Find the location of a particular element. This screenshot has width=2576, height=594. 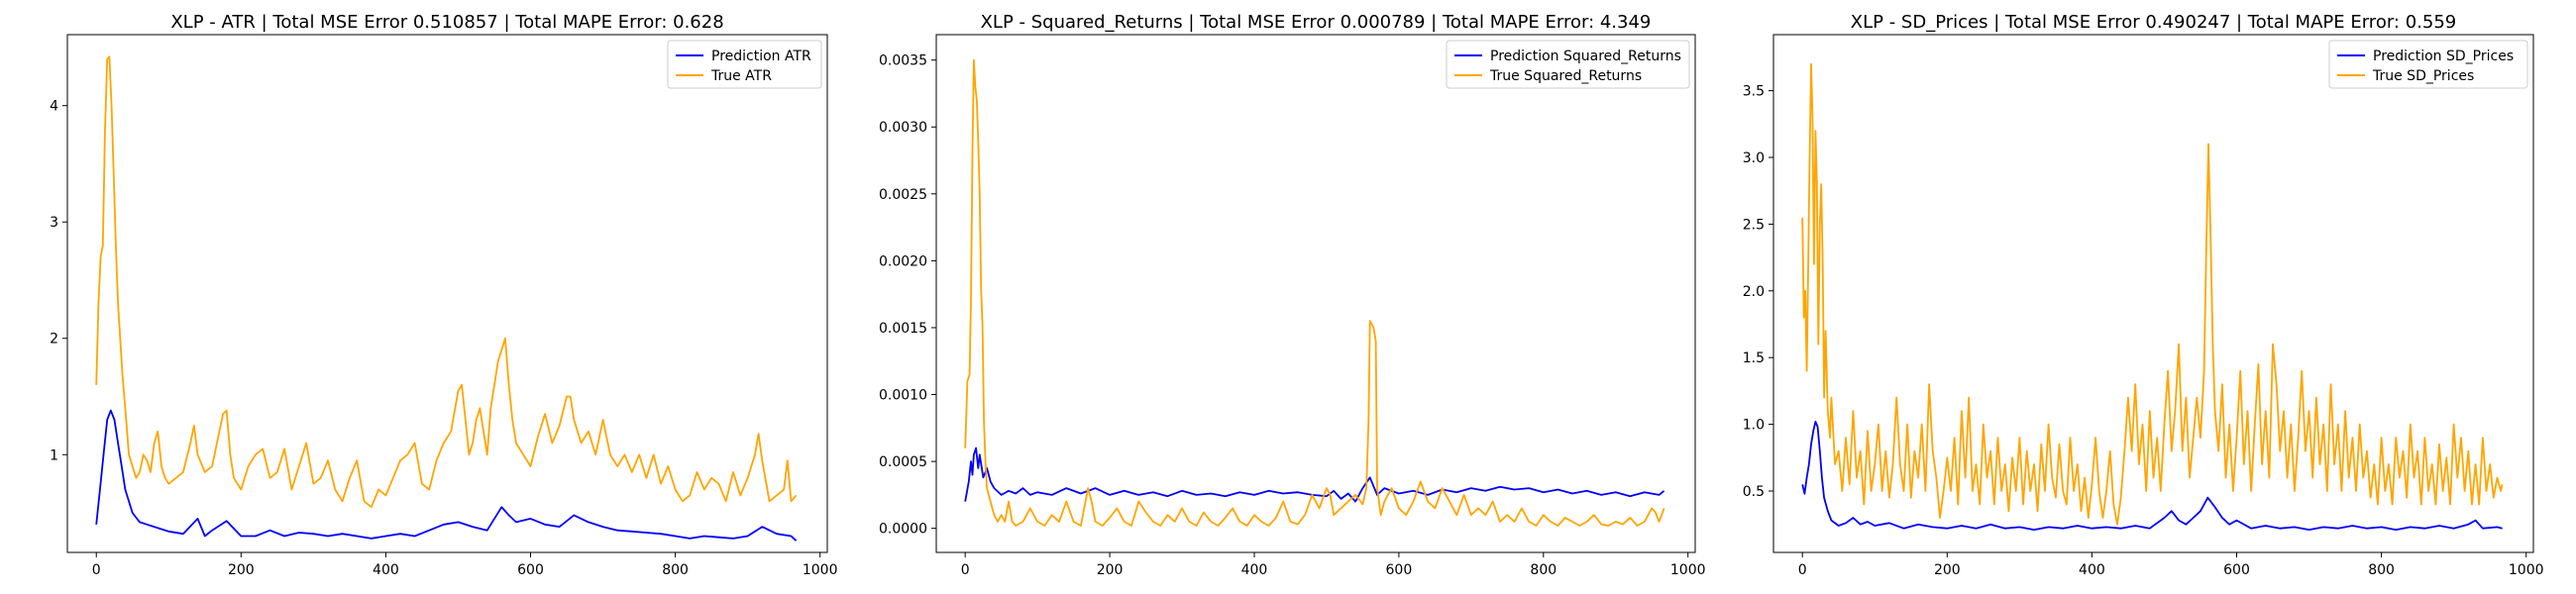

series-line-prediction-sd-prices is located at coordinates (2152, 476).